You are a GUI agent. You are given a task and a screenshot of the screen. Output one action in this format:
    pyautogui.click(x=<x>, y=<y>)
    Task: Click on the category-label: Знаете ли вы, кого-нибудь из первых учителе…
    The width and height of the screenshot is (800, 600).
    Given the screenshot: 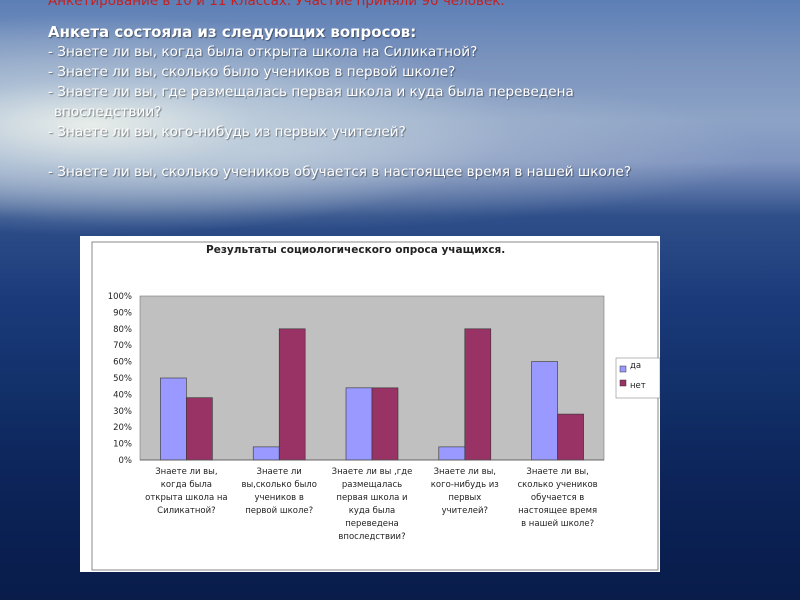 What is the action you would take?
    pyautogui.click(x=465, y=491)
    